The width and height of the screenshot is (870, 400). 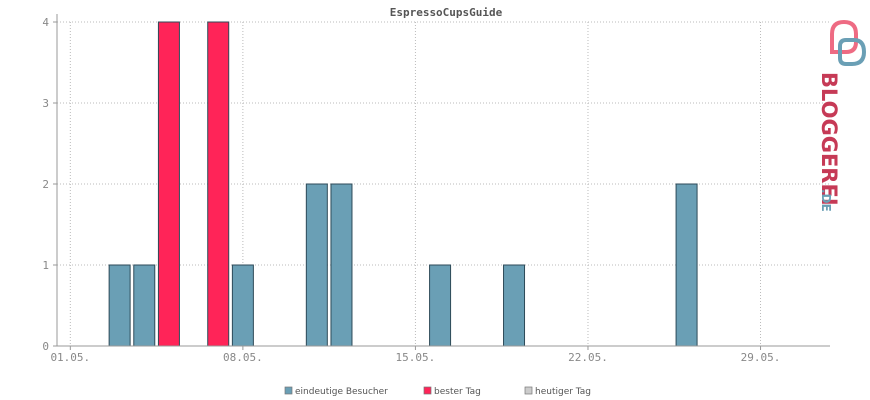 What do you see at coordinates (842, 115) in the screenshot?
I see `bloggerei-logo: BLOGGEREI .DE` at bounding box center [842, 115].